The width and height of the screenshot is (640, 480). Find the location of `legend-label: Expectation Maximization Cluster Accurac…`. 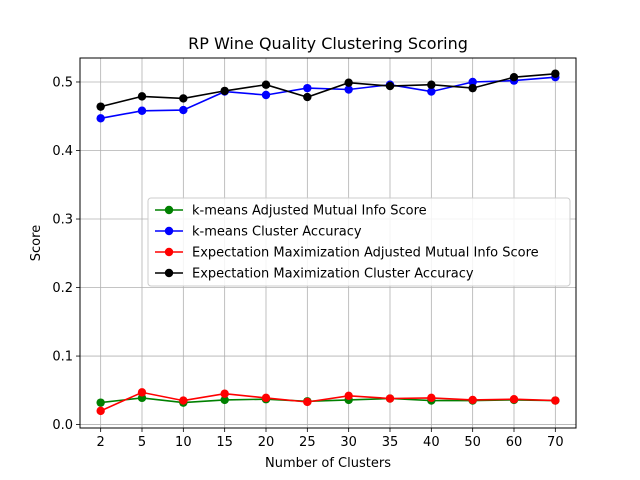

legend-label: Expectation Maximization Cluster Accurac… is located at coordinates (333, 274).